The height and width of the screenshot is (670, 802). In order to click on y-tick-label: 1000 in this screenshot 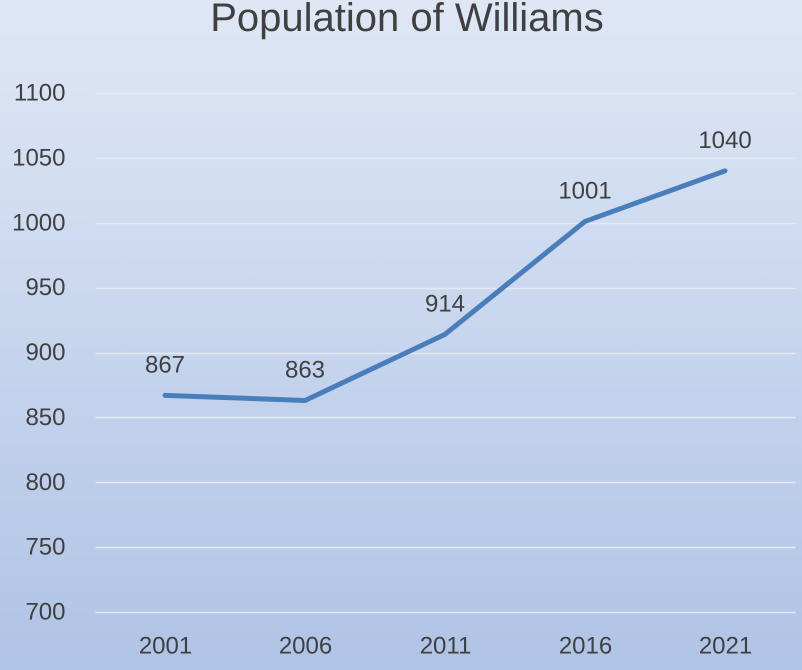, I will do `click(39, 222)`.